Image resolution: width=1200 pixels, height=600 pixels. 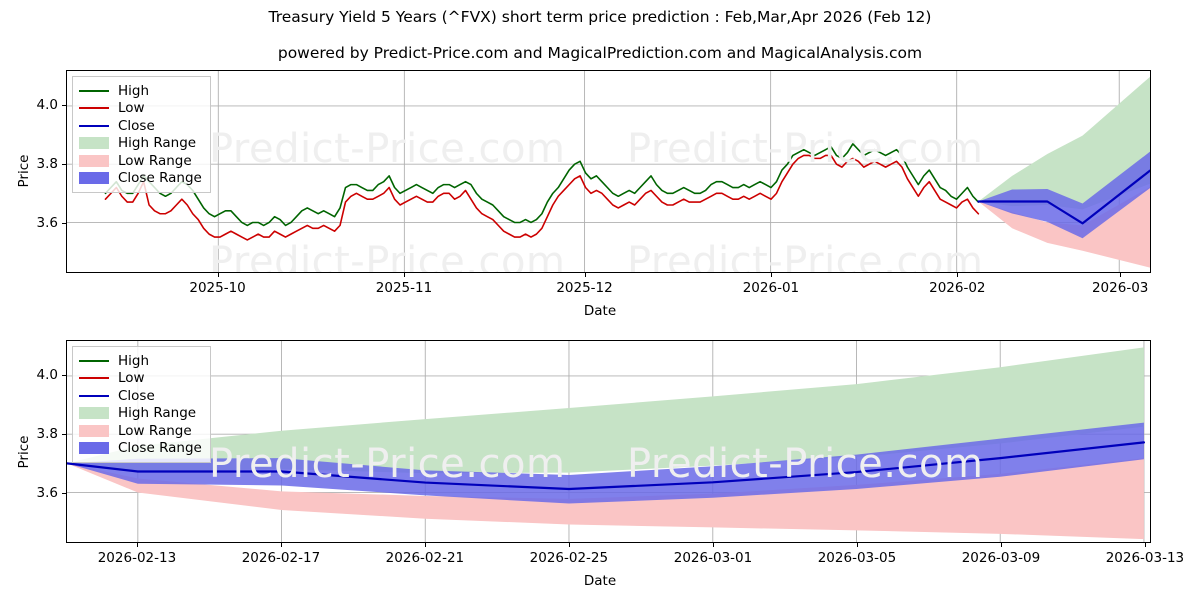 I want to click on overview-x-axis-label: Date, so click(x=600, y=311).